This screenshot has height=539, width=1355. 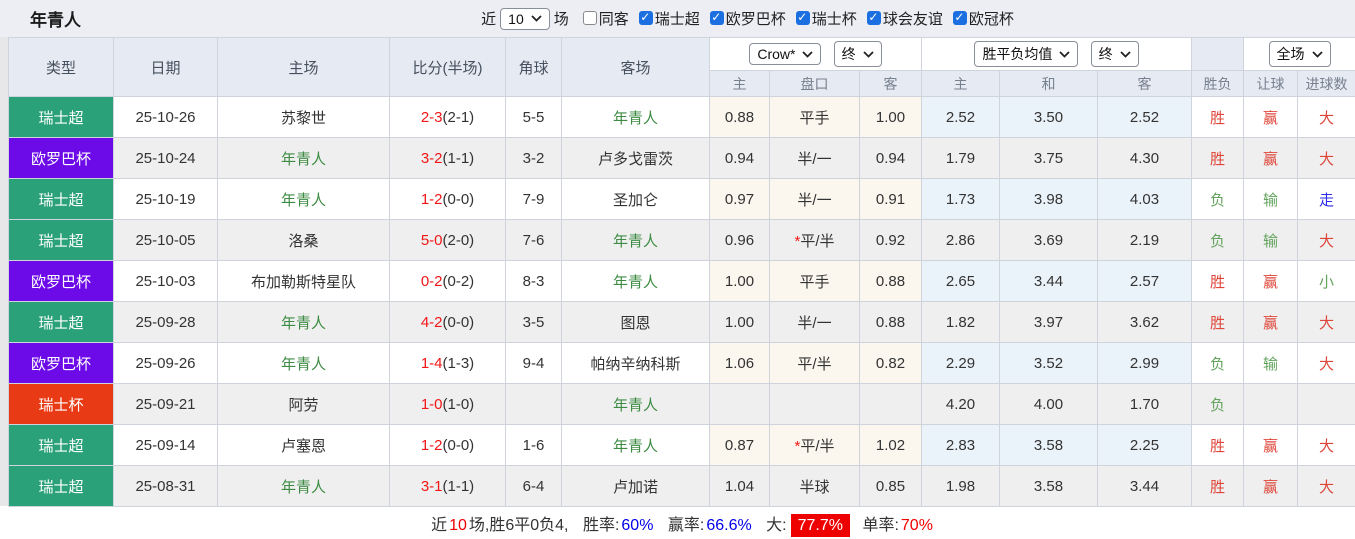 What do you see at coordinates (489, 19) in the screenshot?
I see `recent-label: 近` at bounding box center [489, 19].